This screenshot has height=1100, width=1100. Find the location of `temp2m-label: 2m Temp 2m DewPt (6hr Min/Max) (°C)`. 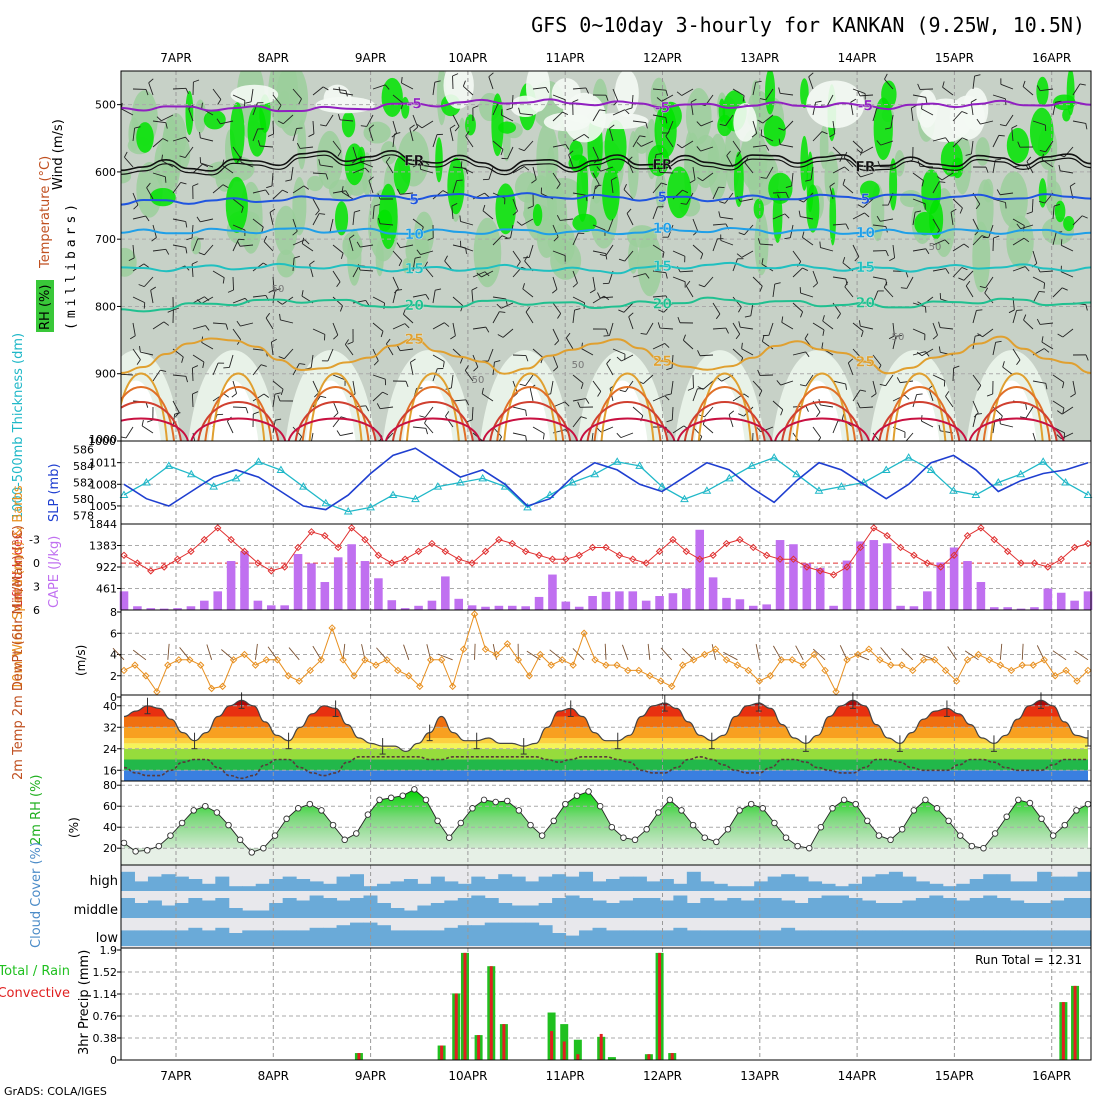

temp2m-label: 2m Temp 2m DewPt (6hr Min/Max) (°C) is located at coordinates (18, 652).